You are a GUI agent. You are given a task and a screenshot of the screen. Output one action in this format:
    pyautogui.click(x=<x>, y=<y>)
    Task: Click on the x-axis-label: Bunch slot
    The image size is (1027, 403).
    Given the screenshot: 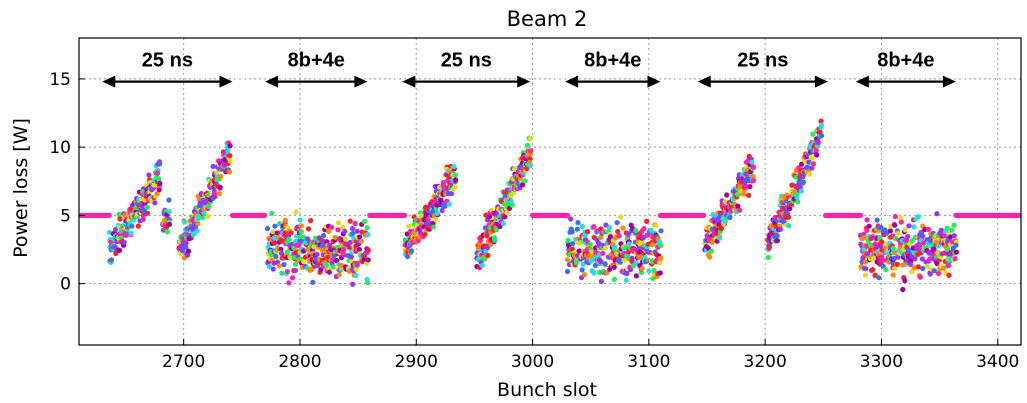 What is the action you would take?
    pyautogui.click(x=547, y=390)
    